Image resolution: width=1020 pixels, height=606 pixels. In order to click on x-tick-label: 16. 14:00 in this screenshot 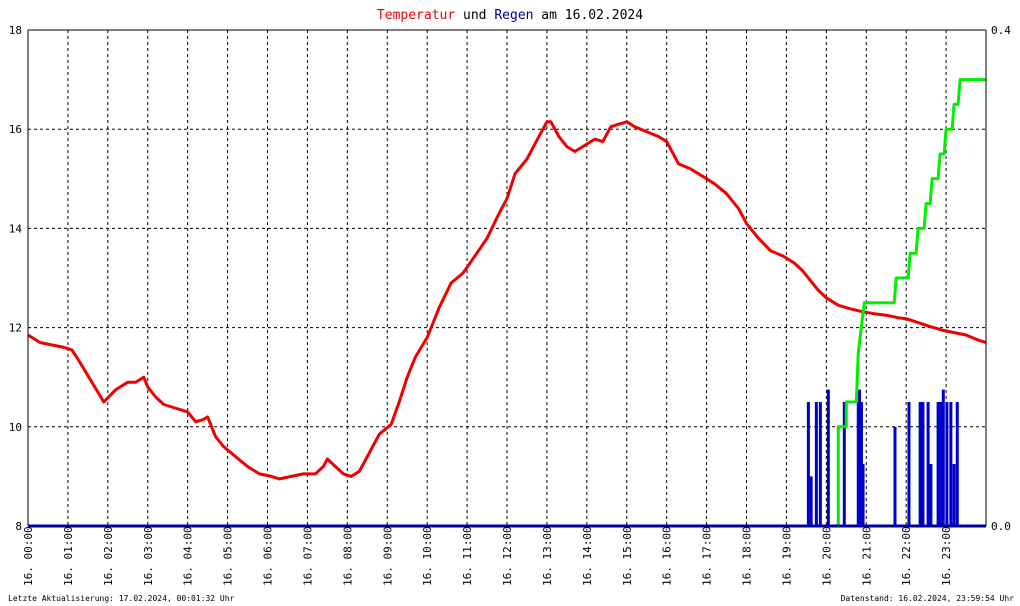, I will do `click(587, 556)`.